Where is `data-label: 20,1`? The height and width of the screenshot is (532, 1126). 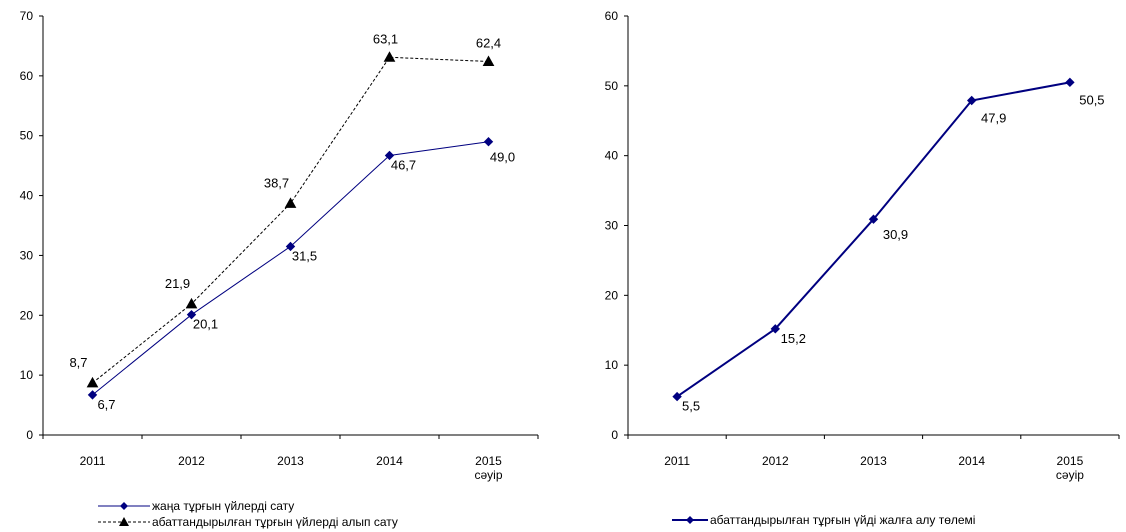
data-label: 20,1 is located at coordinates (205, 324).